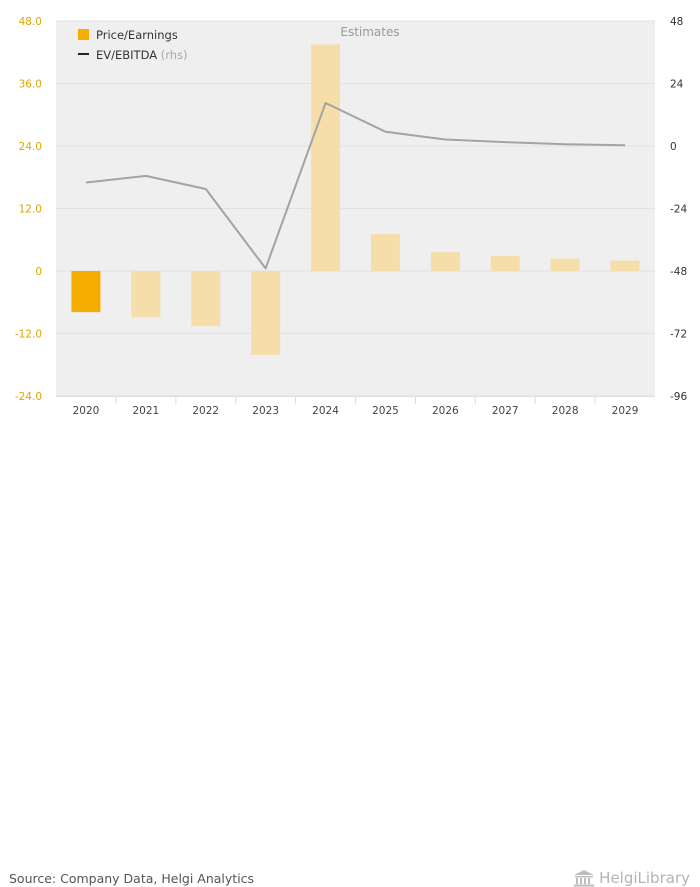 This screenshot has width=700, height=887. I want to click on right-axis-tick-label: -24, so click(678, 210).